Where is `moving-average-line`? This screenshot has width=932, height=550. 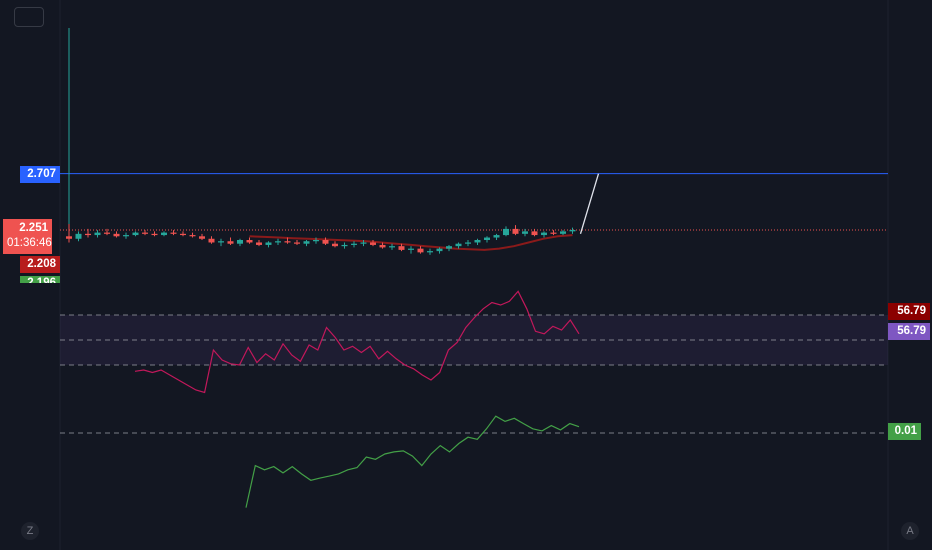
moving-average-line is located at coordinates (411, 242).